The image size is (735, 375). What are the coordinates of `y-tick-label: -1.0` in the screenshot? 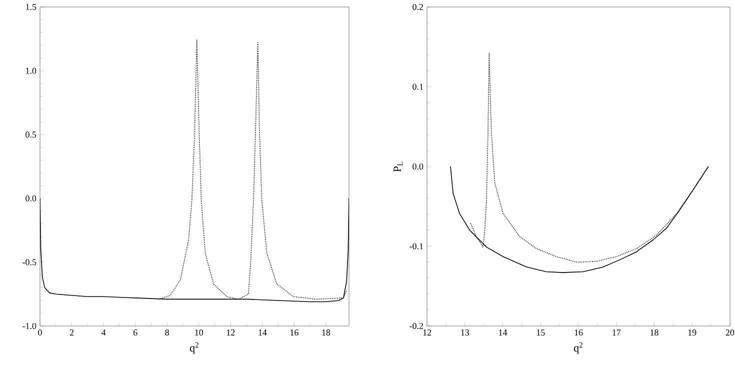 It's located at (29, 326).